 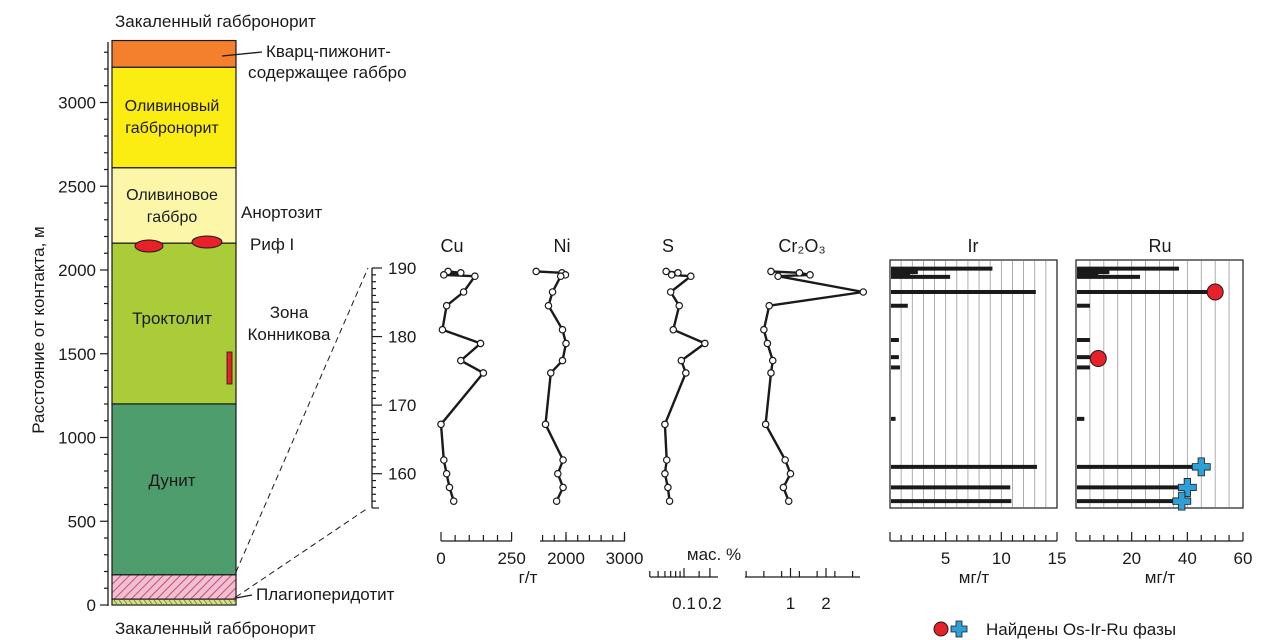 What do you see at coordinates (1159, 246) in the screenshot?
I see `panel-title-ru: Ru` at bounding box center [1159, 246].